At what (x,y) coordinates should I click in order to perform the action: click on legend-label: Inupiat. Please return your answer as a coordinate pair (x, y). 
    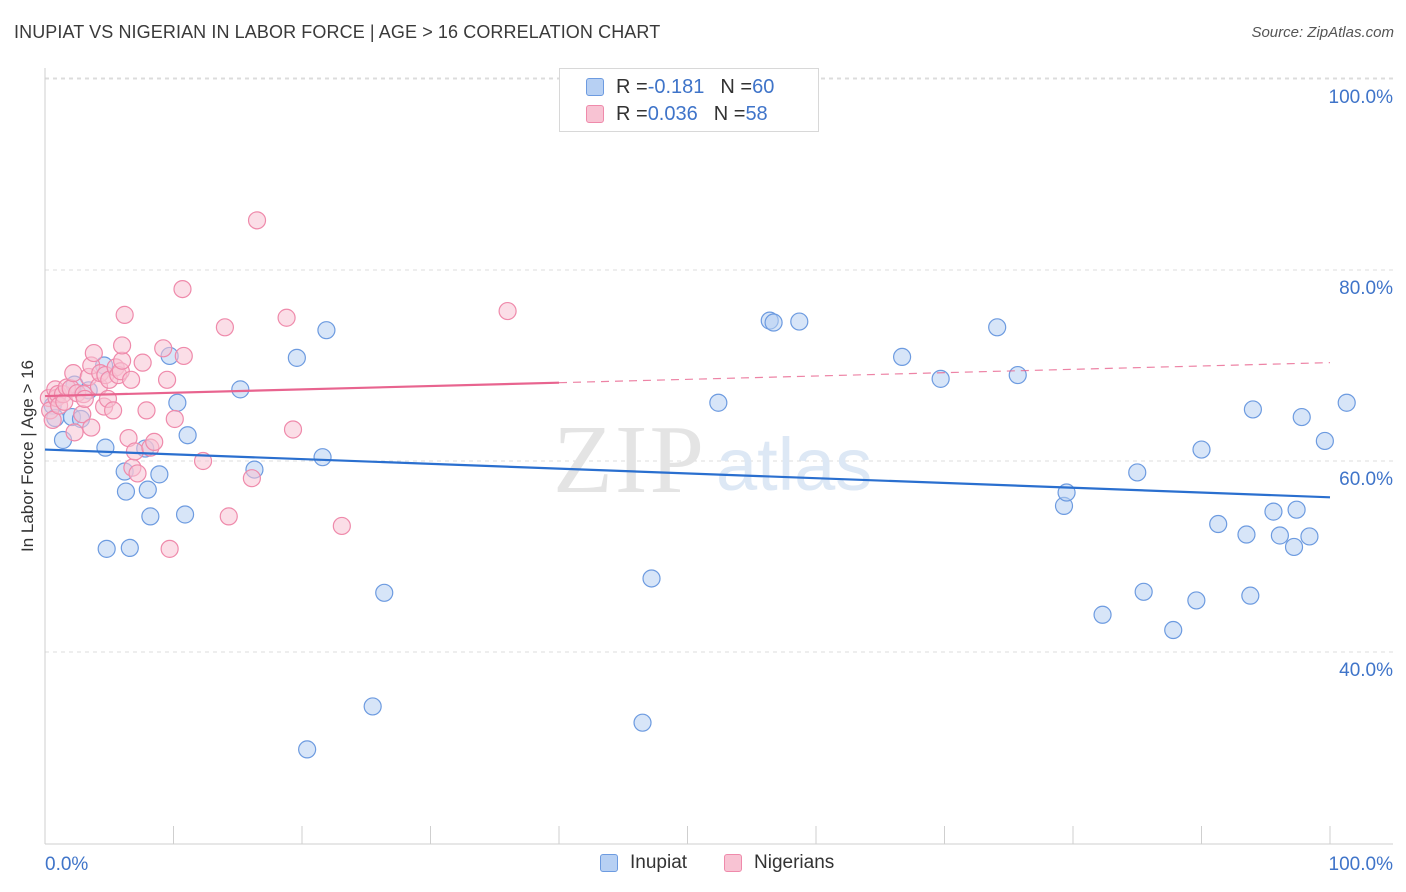
    Looking at the image, I should click on (659, 862).